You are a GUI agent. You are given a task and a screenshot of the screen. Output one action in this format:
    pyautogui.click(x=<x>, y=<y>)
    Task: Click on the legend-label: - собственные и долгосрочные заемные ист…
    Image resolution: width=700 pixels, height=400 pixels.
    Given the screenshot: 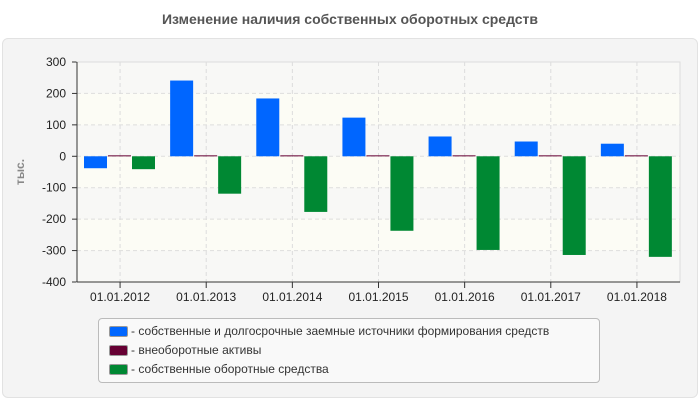 What is the action you would take?
    pyautogui.click(x=340, y=331)
    